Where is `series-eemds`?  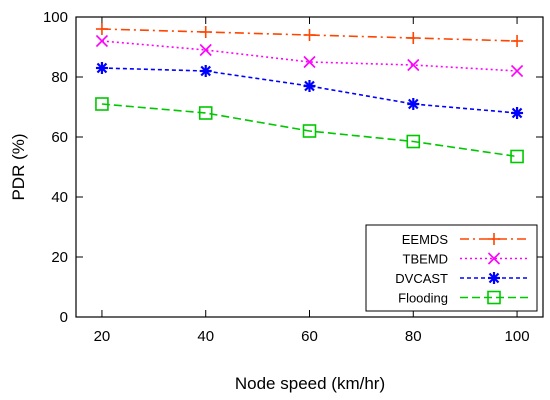 series-eemds is located at coordinates (309, 35).